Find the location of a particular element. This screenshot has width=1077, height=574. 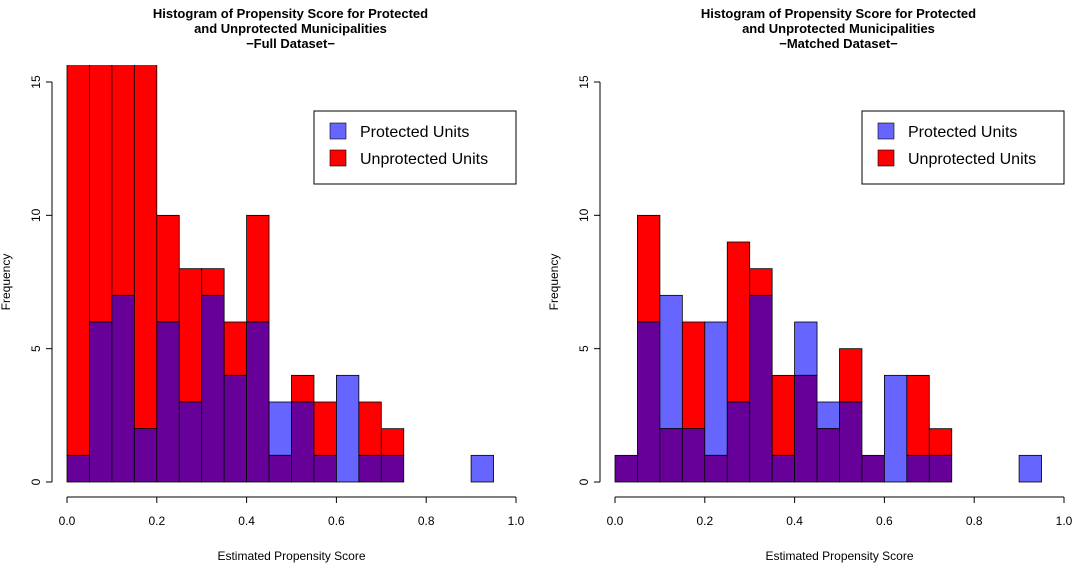

chart-title-line-3: −Full Dataset− is located at coordinates (290, 43).